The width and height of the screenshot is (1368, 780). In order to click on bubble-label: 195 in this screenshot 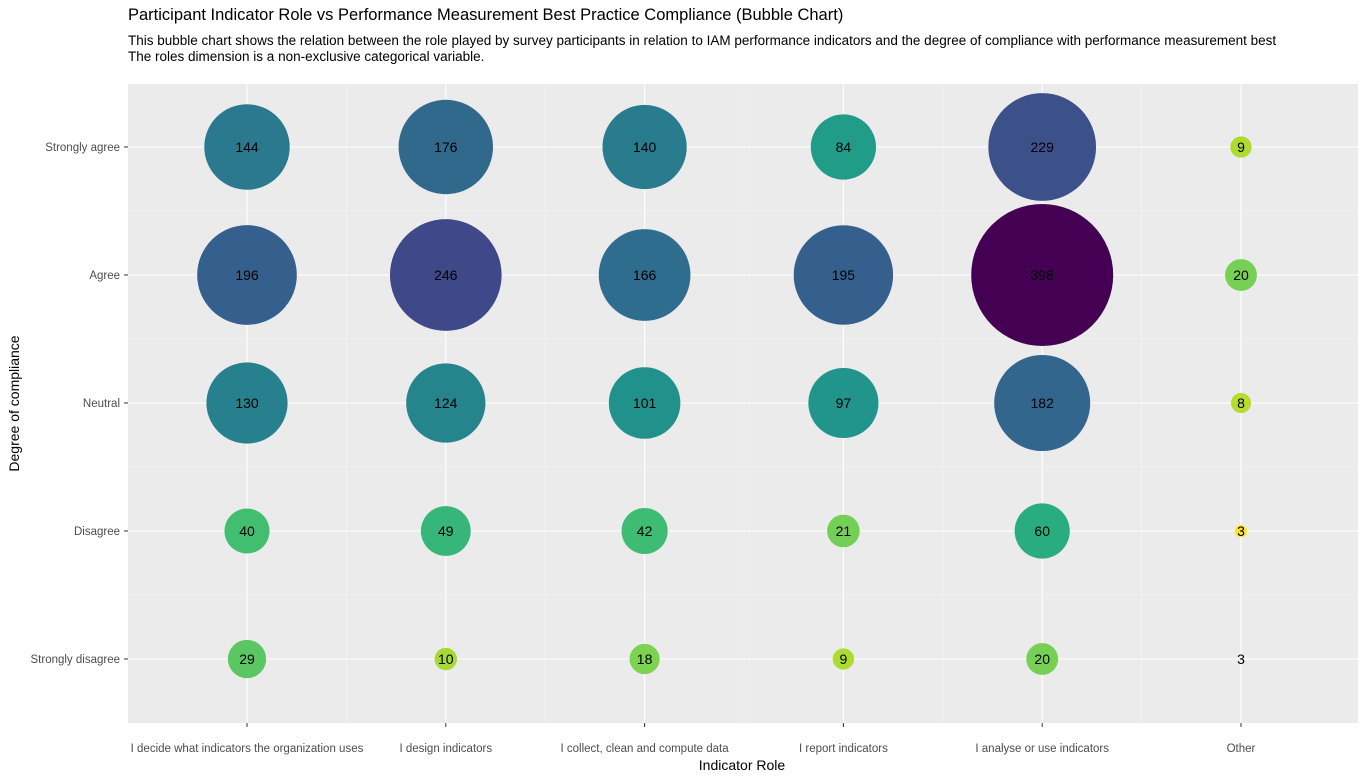, I will do `click(844, 275)`.